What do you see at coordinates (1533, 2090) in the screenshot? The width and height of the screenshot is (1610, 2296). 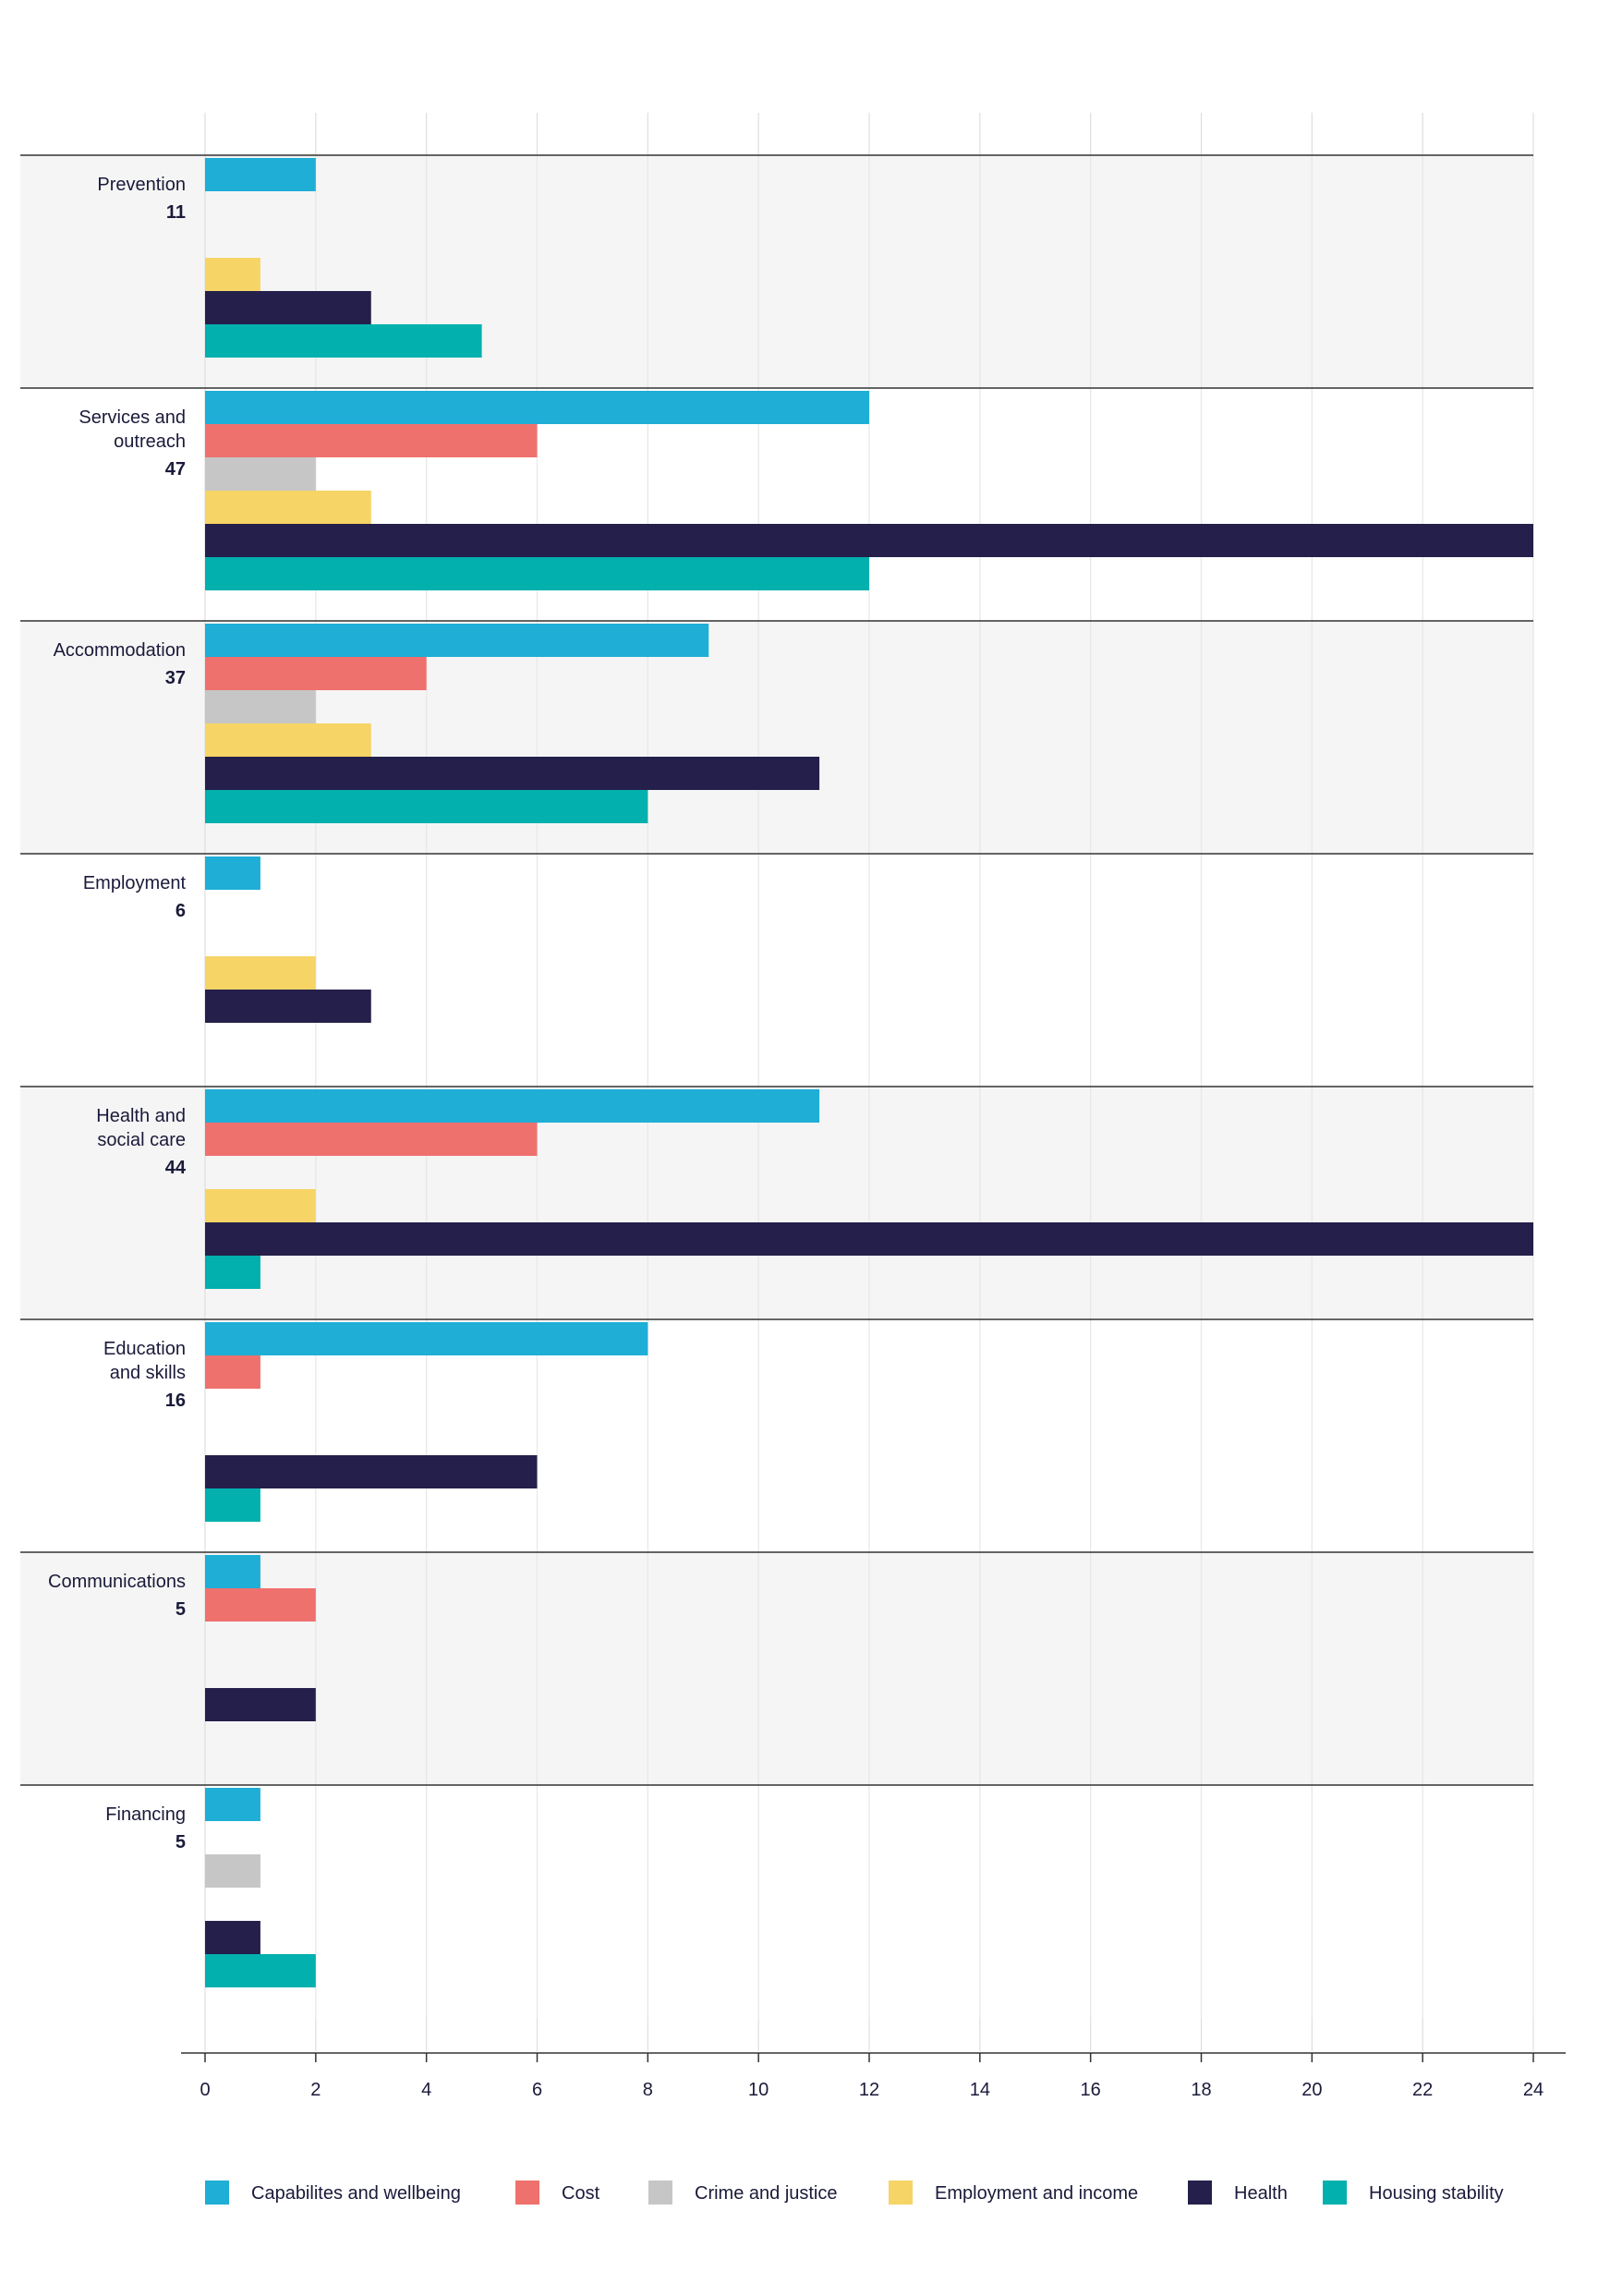 I see `x-tick-label: 24` at bounding box center [1533, 2090].